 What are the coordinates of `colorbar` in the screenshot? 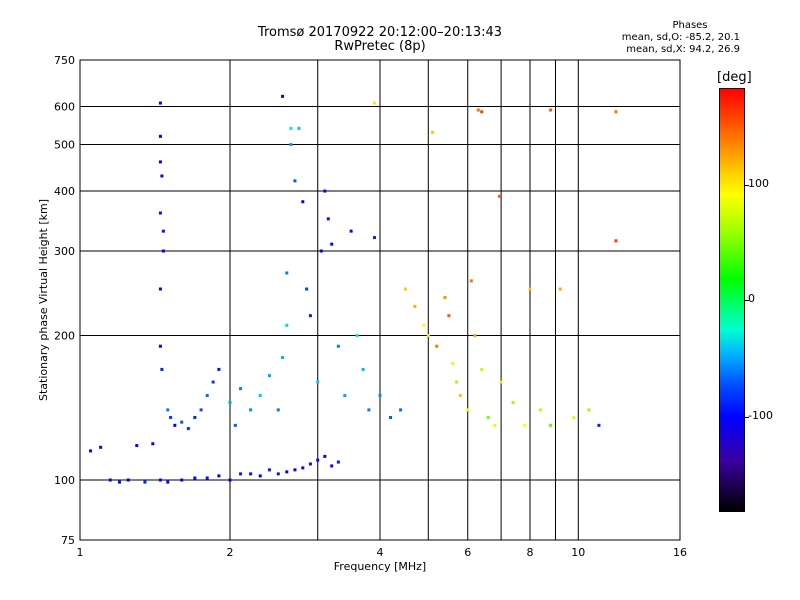 It's located at (732, 300).